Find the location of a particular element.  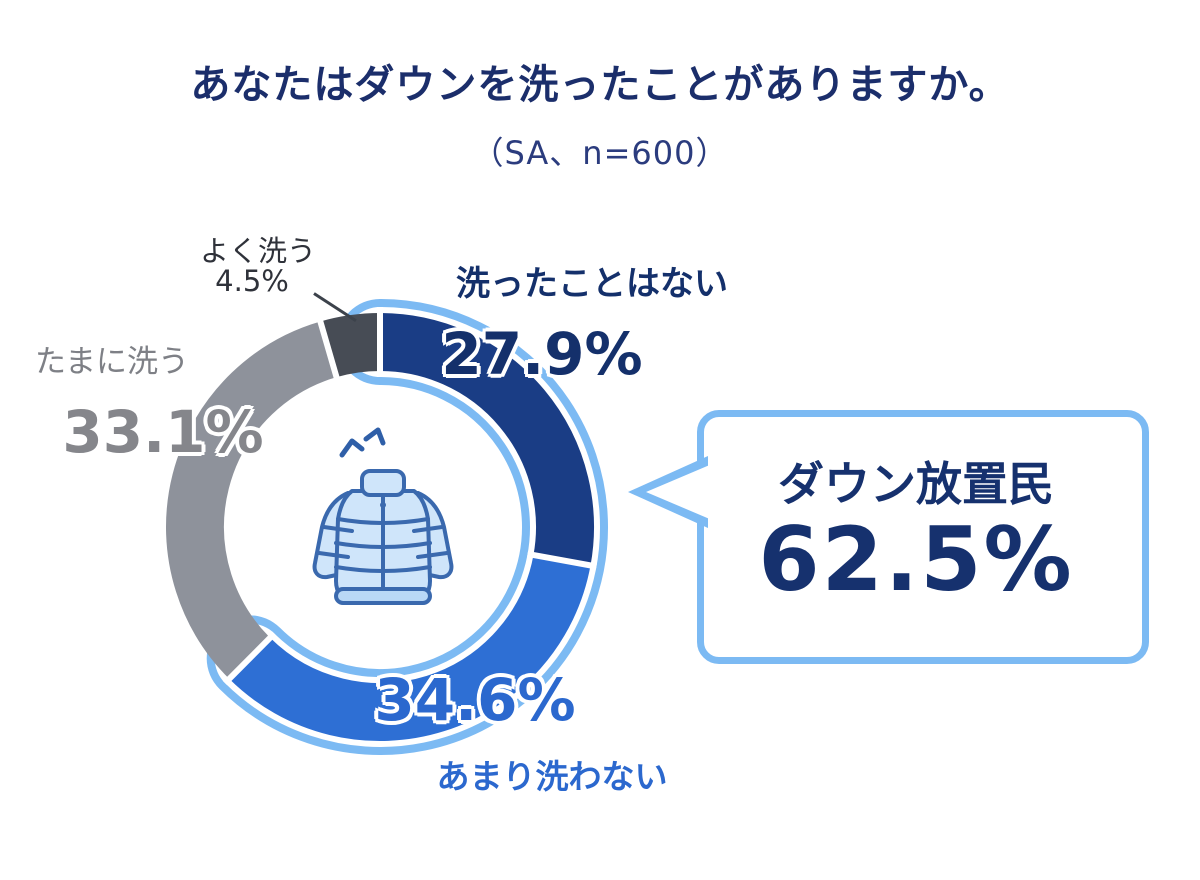

segment-label-never-washed: 洗ったことはない is located at coordinates (592, 284).